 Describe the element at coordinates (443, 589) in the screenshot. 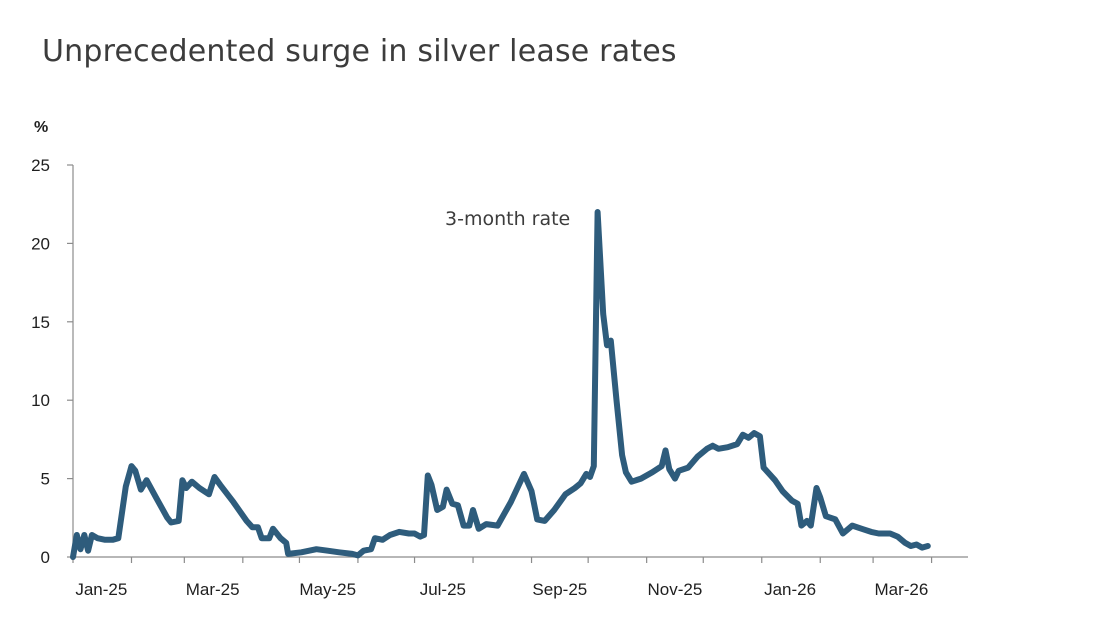

I see `x-tick-label: Jul-25` at that location.